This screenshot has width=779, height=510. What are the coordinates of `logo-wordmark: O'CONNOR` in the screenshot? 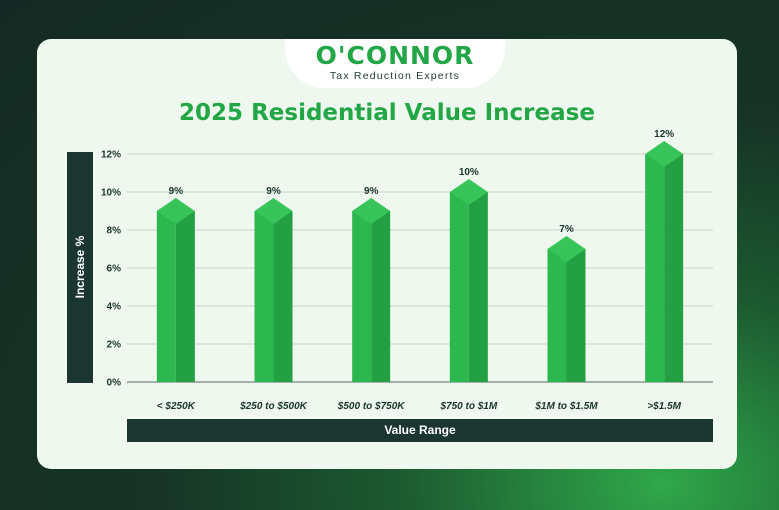 It's located at (395, 55).